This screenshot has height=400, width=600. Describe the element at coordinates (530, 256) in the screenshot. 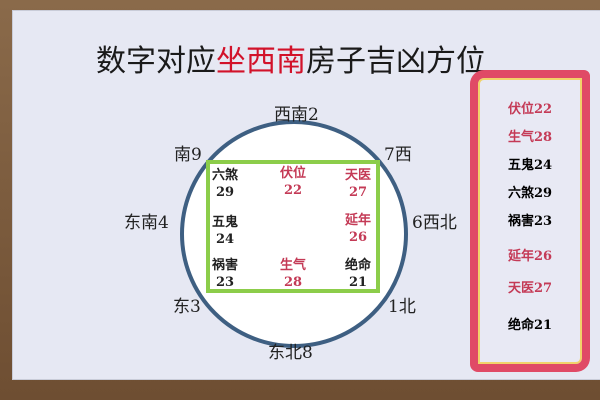

I see `panel-item: 延年26` at that location.